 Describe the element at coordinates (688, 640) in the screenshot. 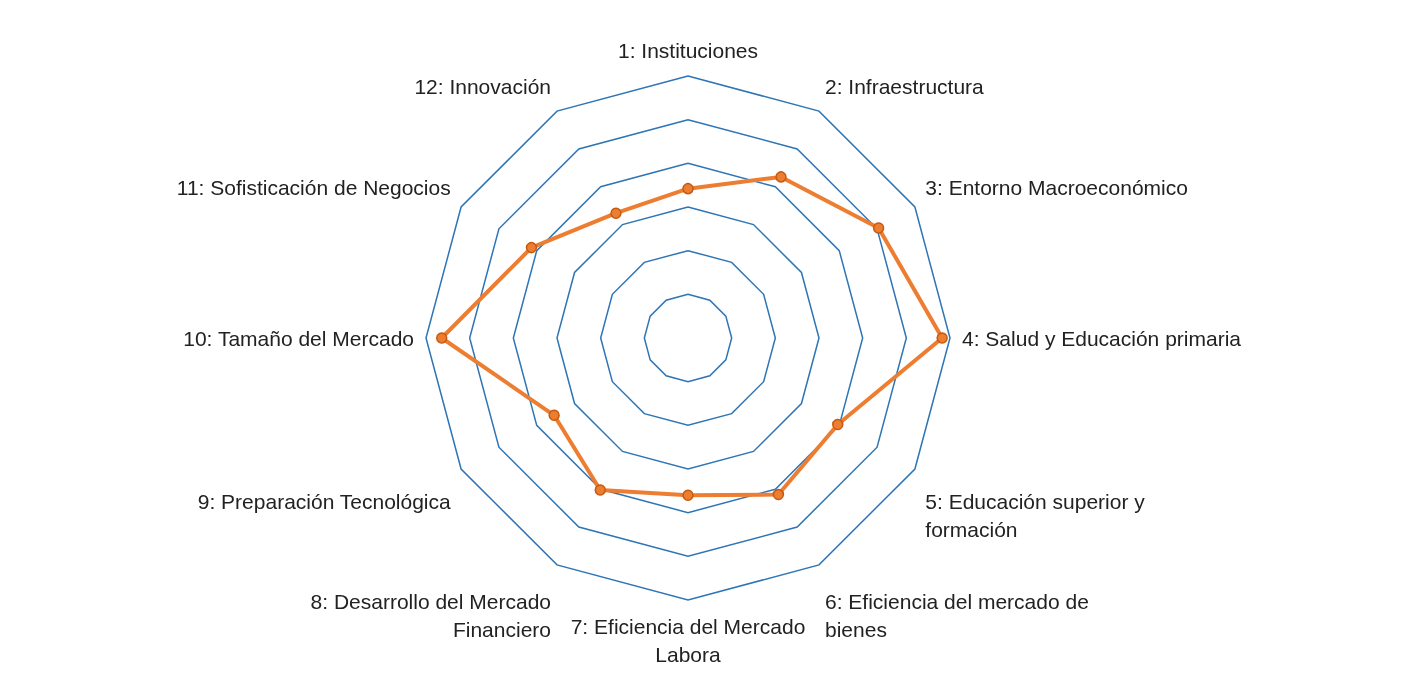

I see `spoke-label: 7: Eficiencia del Mercado Labora` at that location.